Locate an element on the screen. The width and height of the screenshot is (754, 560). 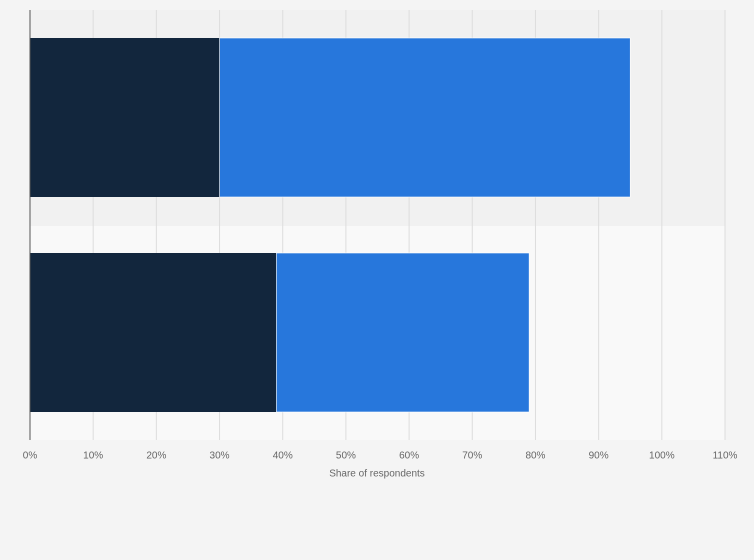
x-tick-label: 10% is located at coordinates (93, 456).